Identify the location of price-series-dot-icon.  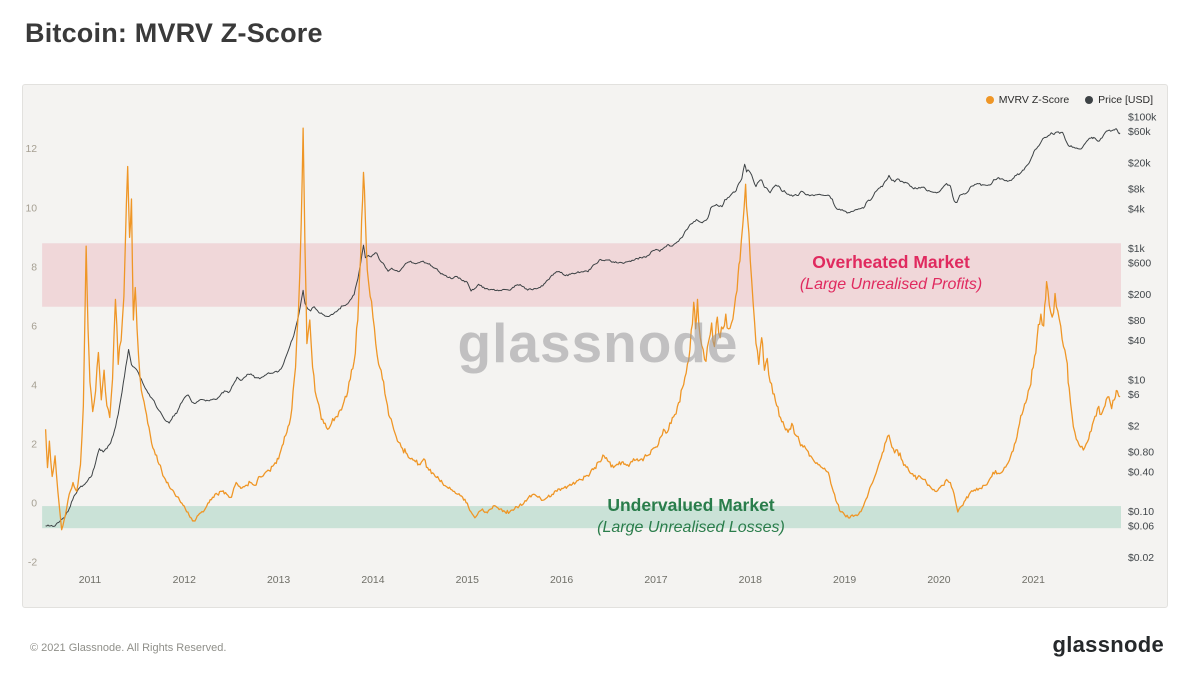
(1089, 100).